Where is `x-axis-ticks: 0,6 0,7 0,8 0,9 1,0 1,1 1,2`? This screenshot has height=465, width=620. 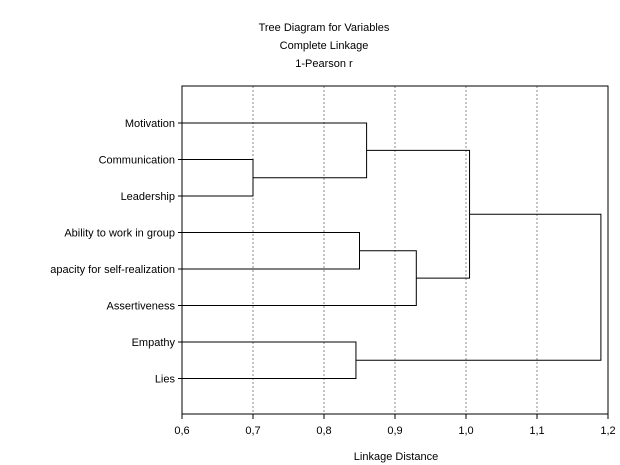 x-axis-ticks: 0,6 0,7 0,8 0,9 1,0 1,1 1,2 is located at coordinates (395, 425).